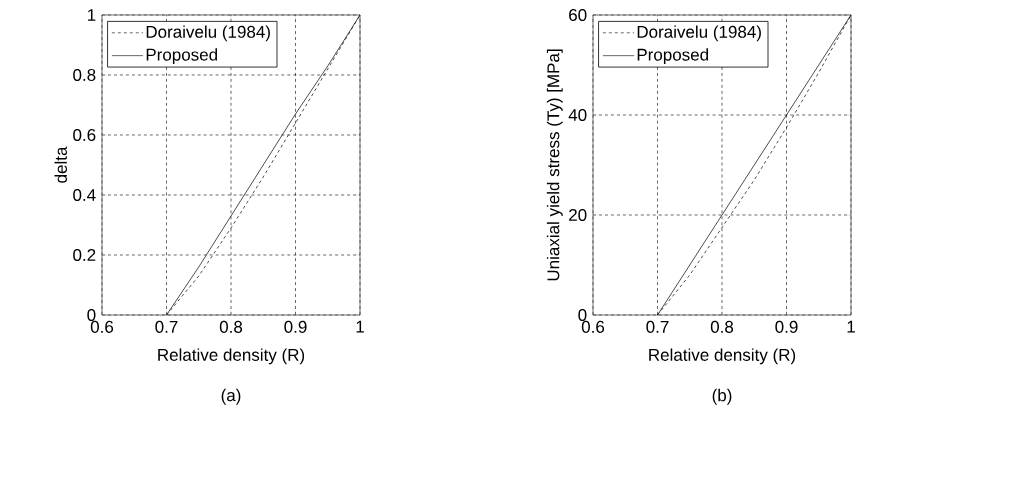 This screenshot has width=1010, height=500. I want to click on y-tick-label: 40, so click(577, 115).